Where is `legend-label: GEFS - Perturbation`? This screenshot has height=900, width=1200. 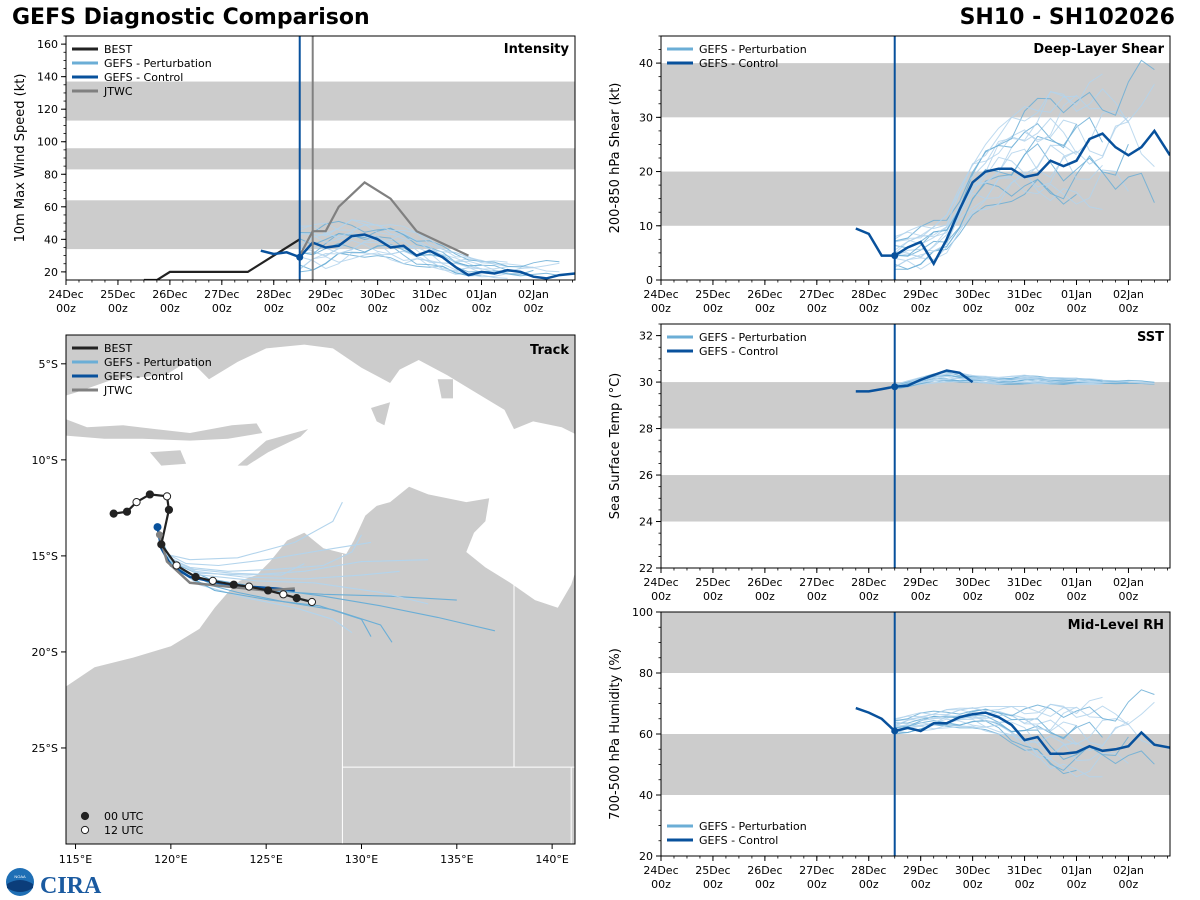
legend-label: GEFS - Perturbation is located at coordinates (753, 49).